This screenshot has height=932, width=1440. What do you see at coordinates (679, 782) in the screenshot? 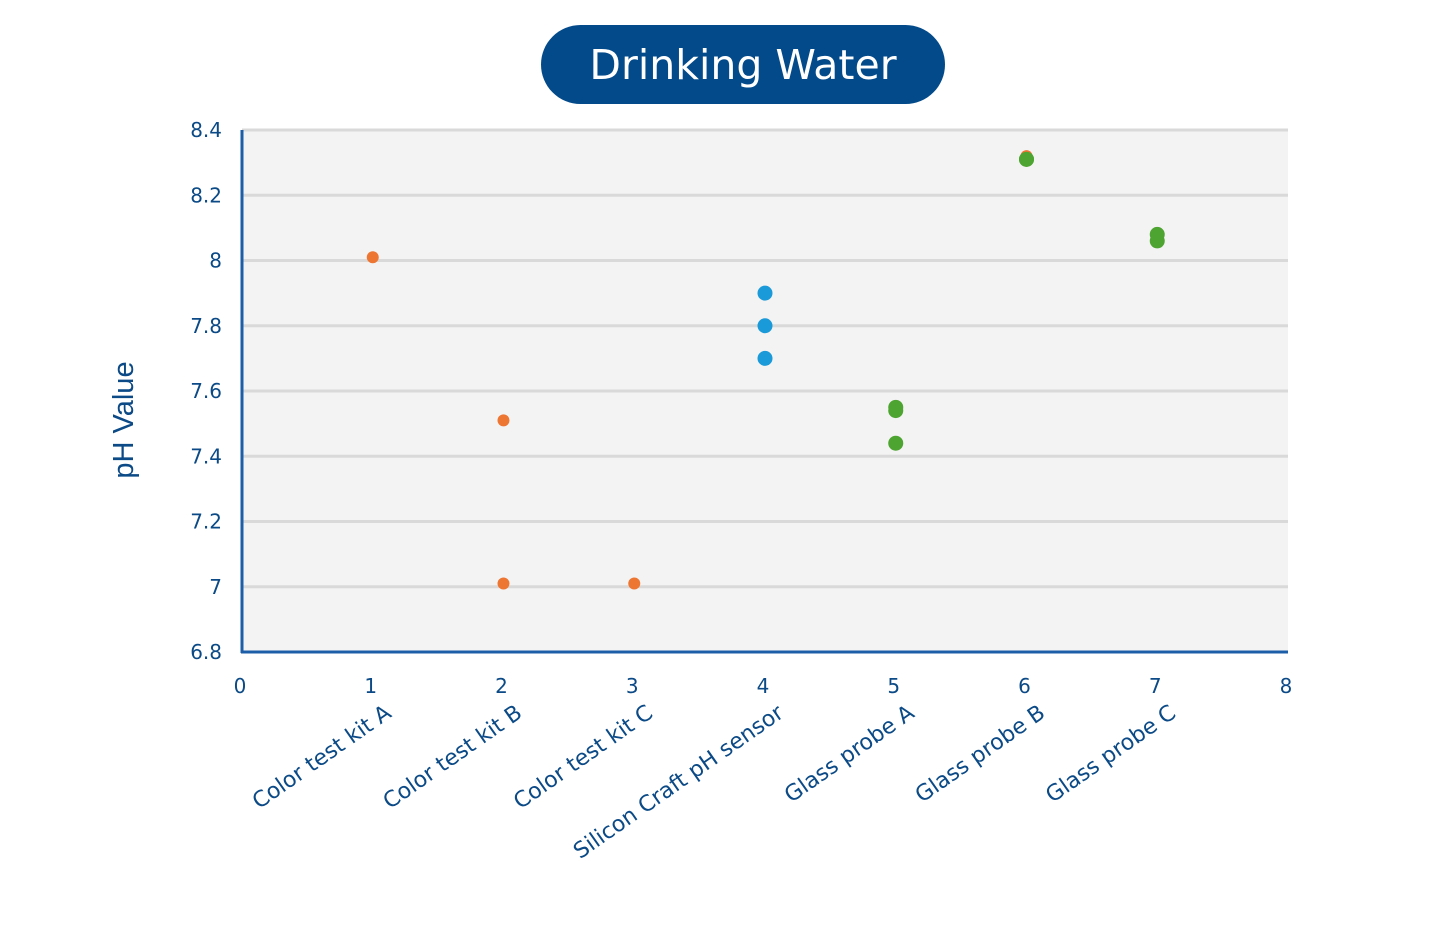
I see `category-label: Silicon Craft pH sensor` at bounding box center [679, 782].